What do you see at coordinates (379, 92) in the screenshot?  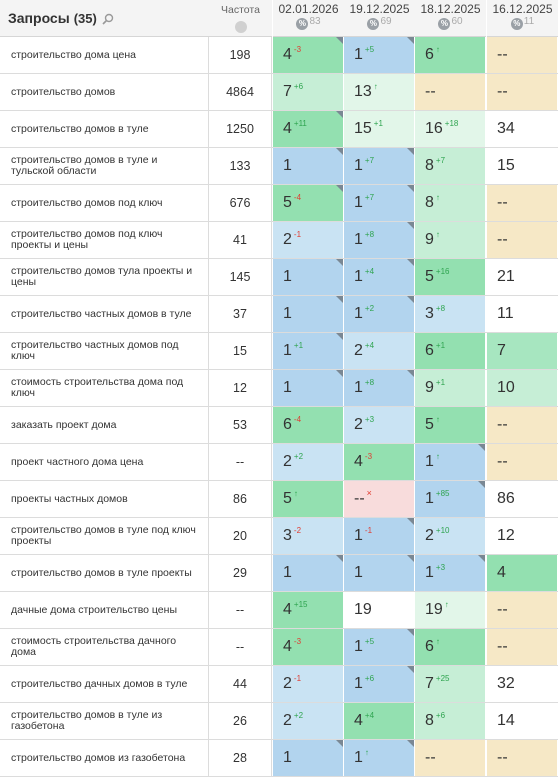 I see `position-cell: 13 ↑` at bounding box center [379, 92].